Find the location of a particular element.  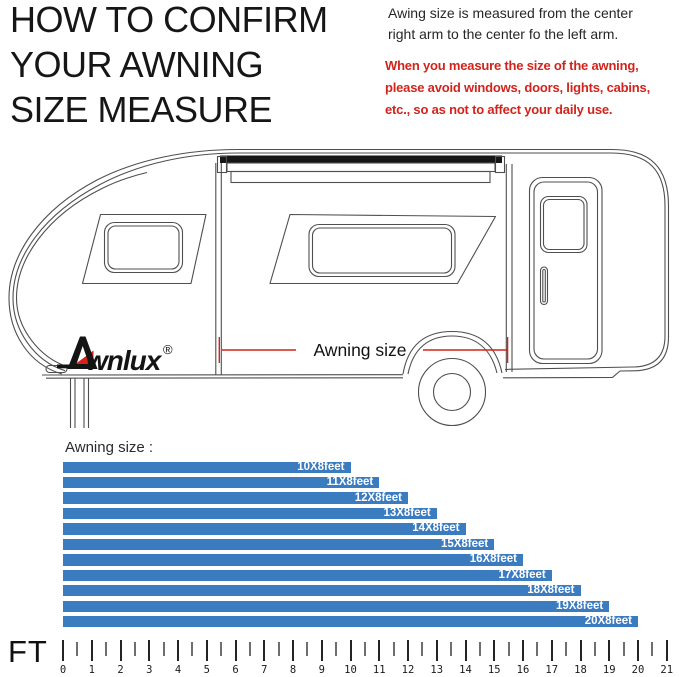

axis-unit-label: FT is located at coordinates (28, 651).